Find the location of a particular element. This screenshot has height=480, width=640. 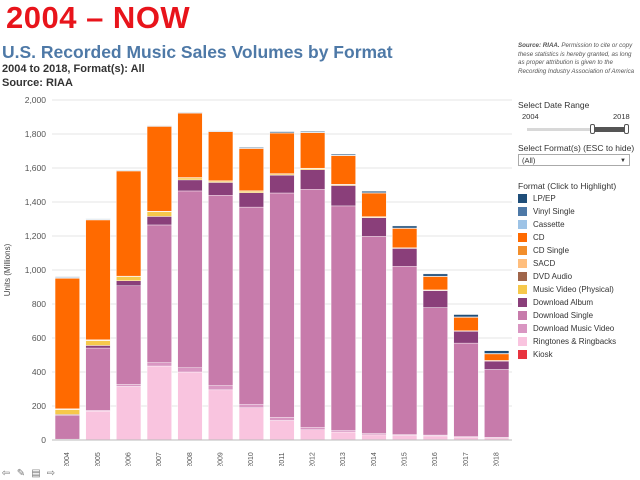

y-tick-label: 0 is located at coordinates (43, 440).